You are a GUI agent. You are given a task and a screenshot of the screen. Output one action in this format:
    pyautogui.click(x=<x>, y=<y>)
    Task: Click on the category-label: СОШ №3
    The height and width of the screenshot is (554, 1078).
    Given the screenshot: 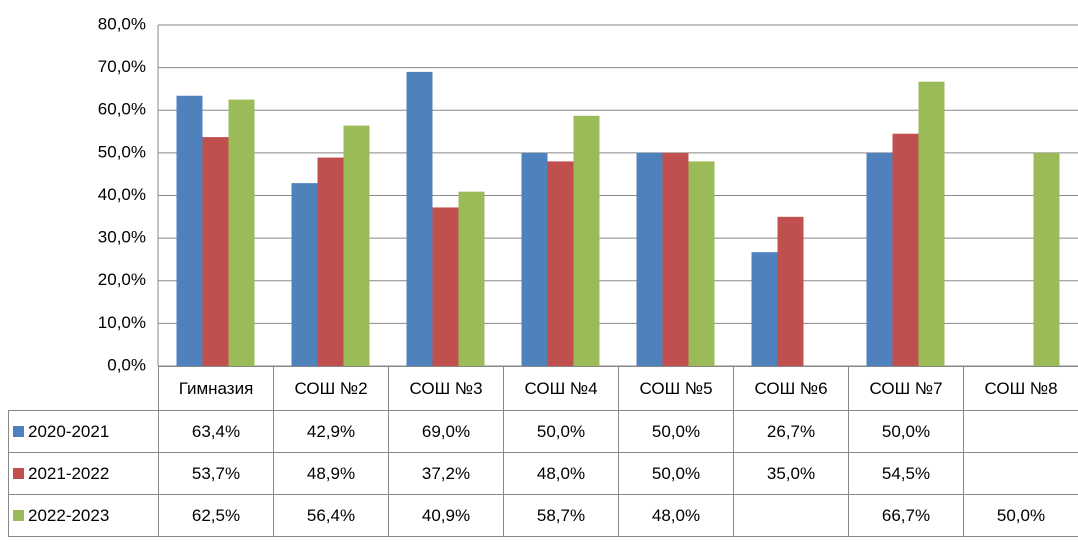 What is the action you would take?
    pyautogui.click(x=446, y=388)
    